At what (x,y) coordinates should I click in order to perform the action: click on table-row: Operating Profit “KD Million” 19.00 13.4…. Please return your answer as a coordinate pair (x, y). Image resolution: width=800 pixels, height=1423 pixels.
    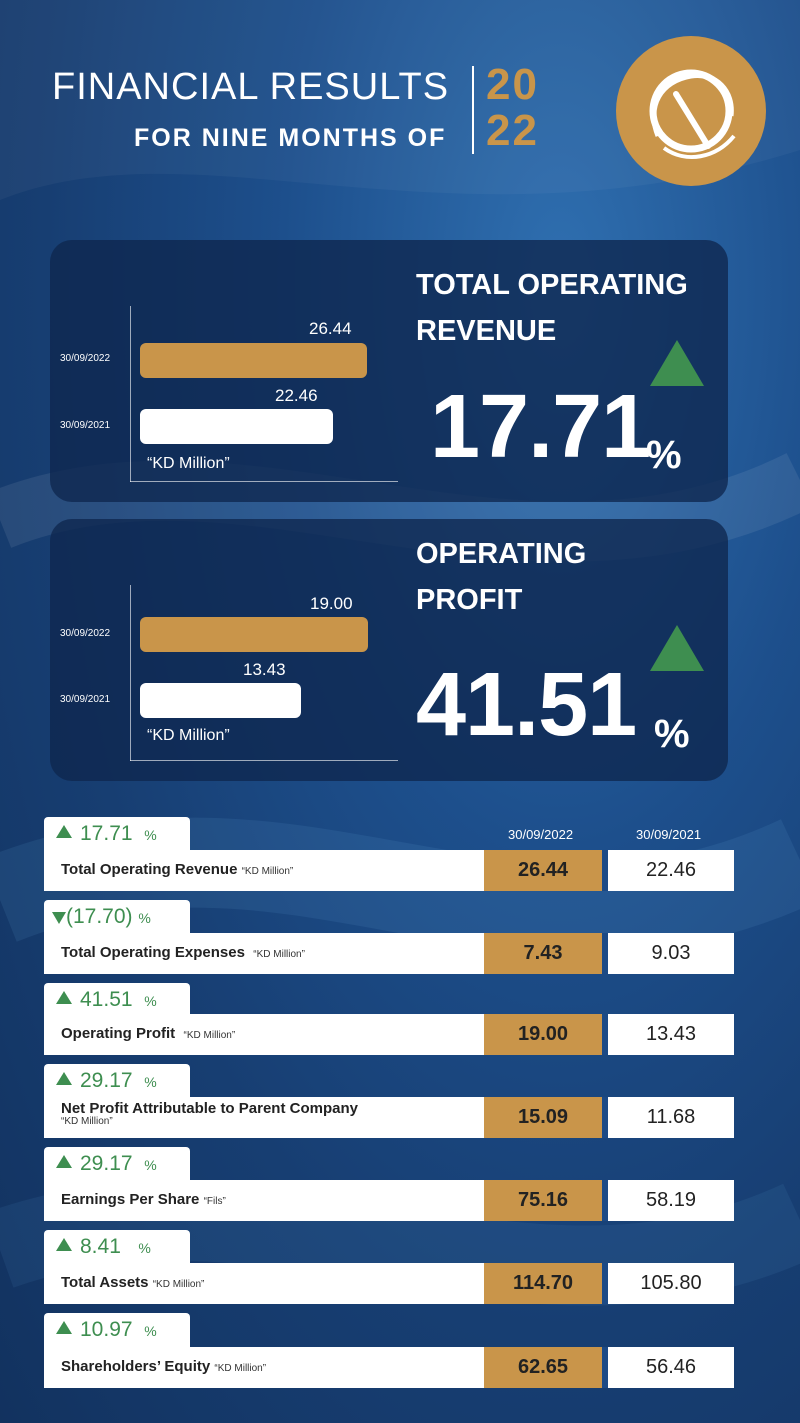
    Looking at the image, I should click on (389, 1034).